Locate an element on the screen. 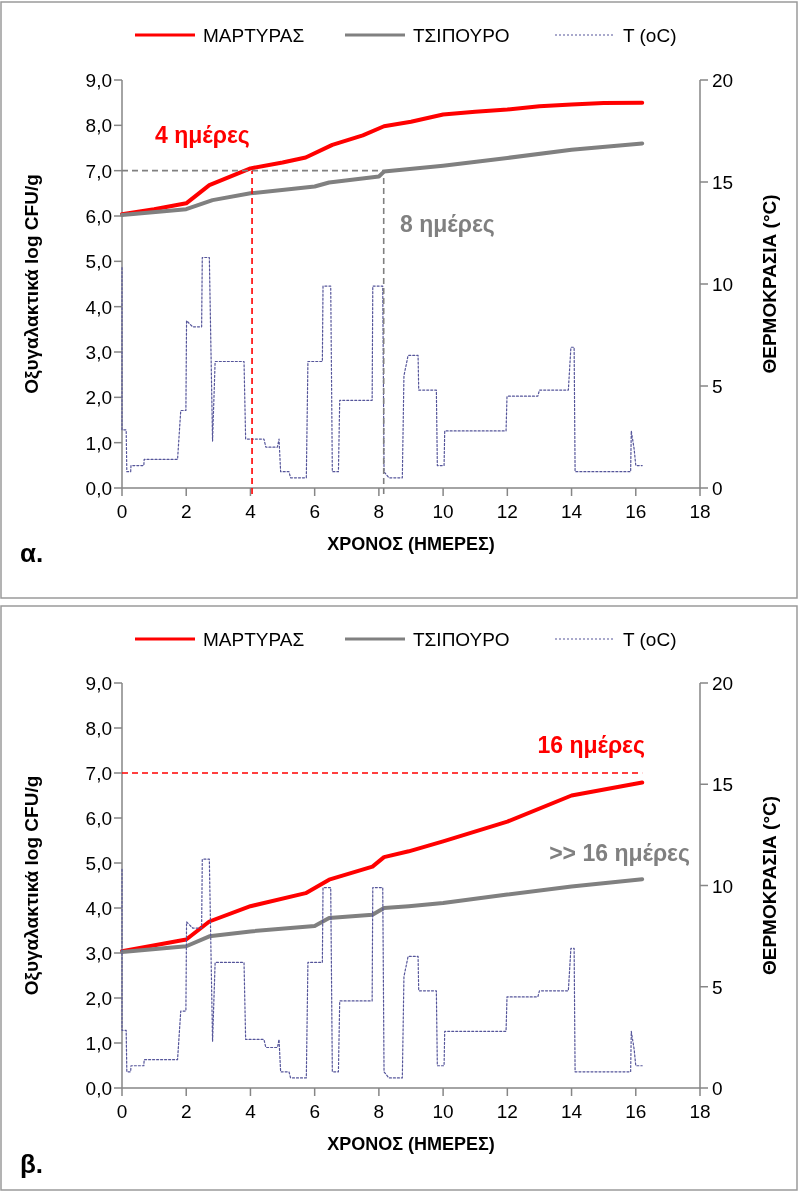 This screenshot has height=1192, width=798. annotation: 8 ημέρες is located at coordinates (447, 224).